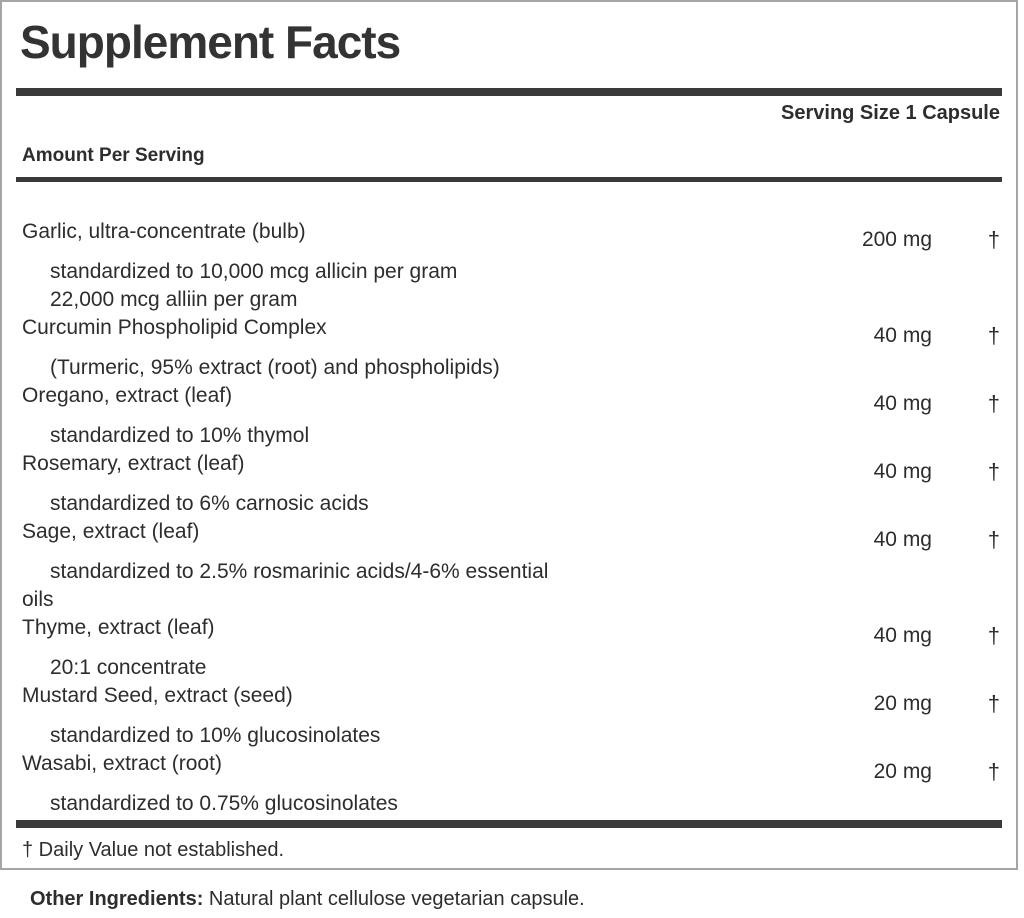 The height and width of the screenshot is (918, 1024). What do you see at coordinates (215, 735) in the screenshot?
I see `ingredient-detail: standardized to 10% glucosinolates` at bounding box center [215, 735].